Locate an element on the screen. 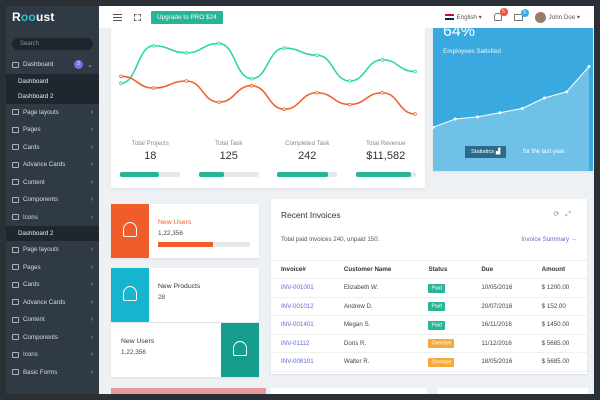  fullscreen-icon is located at coordinates (137, 17).